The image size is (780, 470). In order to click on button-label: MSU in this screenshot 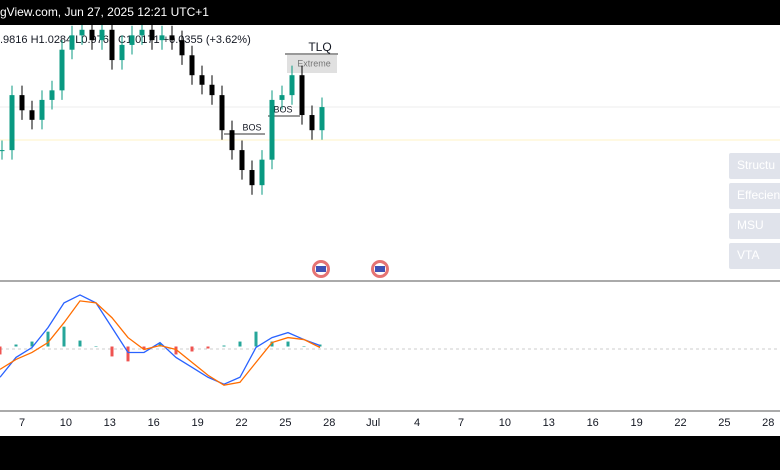, I will do `click(750, 225)`.